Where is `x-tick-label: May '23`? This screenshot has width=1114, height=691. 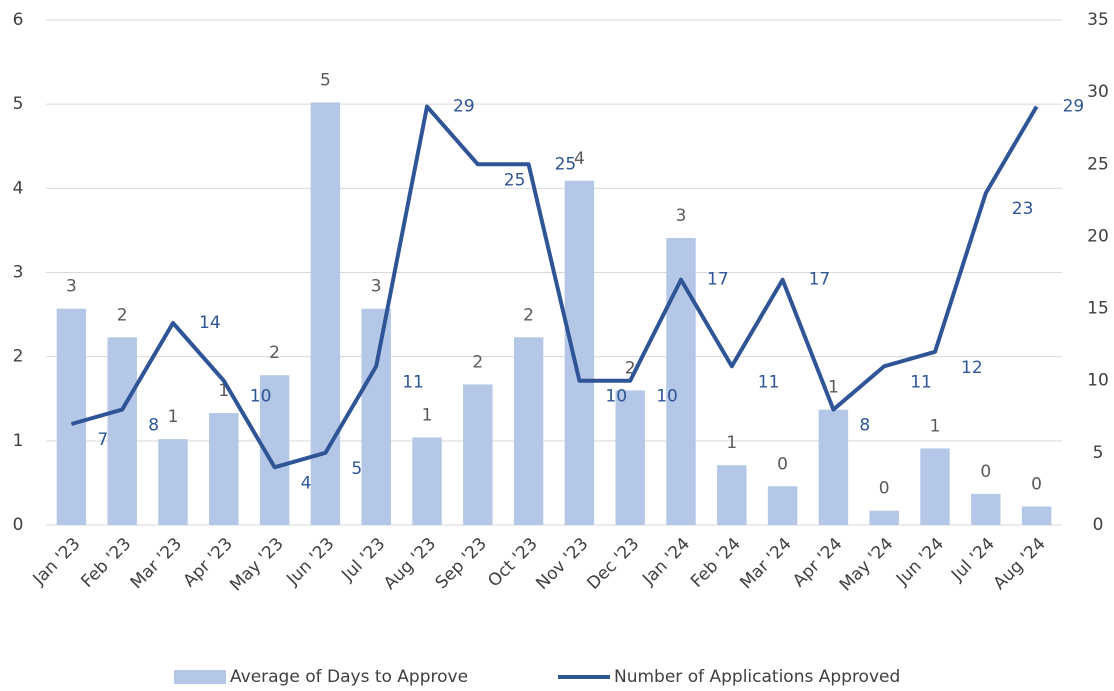 x-tick-label: May '23 is located at coordinates (256, 564).